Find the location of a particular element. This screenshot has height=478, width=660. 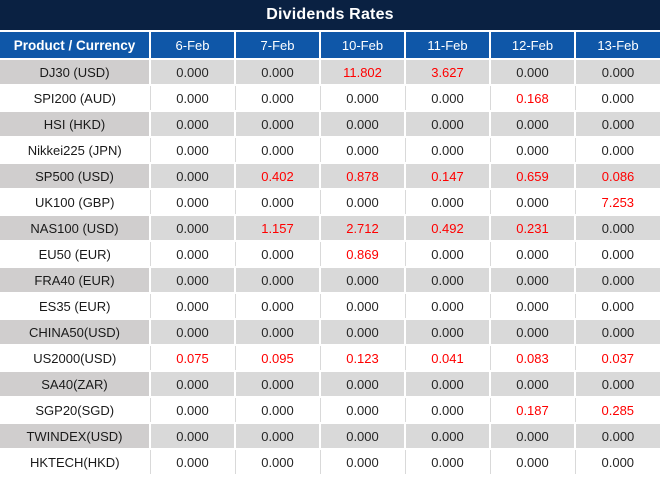

dividend-value-cell: 0.095 is located at coordinates (278, 358).